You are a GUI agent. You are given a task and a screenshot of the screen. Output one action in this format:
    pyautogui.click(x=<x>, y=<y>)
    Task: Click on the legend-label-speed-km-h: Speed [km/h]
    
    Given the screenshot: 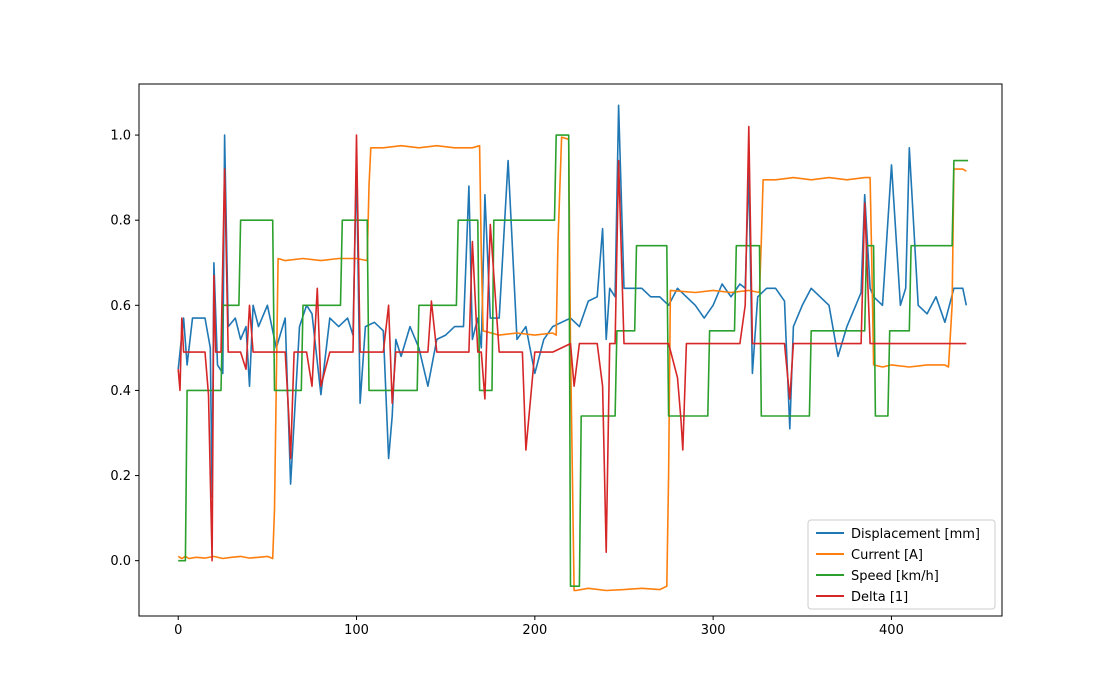 What is the action you would take?
    pyautogui.click(x=895, y=576)
    